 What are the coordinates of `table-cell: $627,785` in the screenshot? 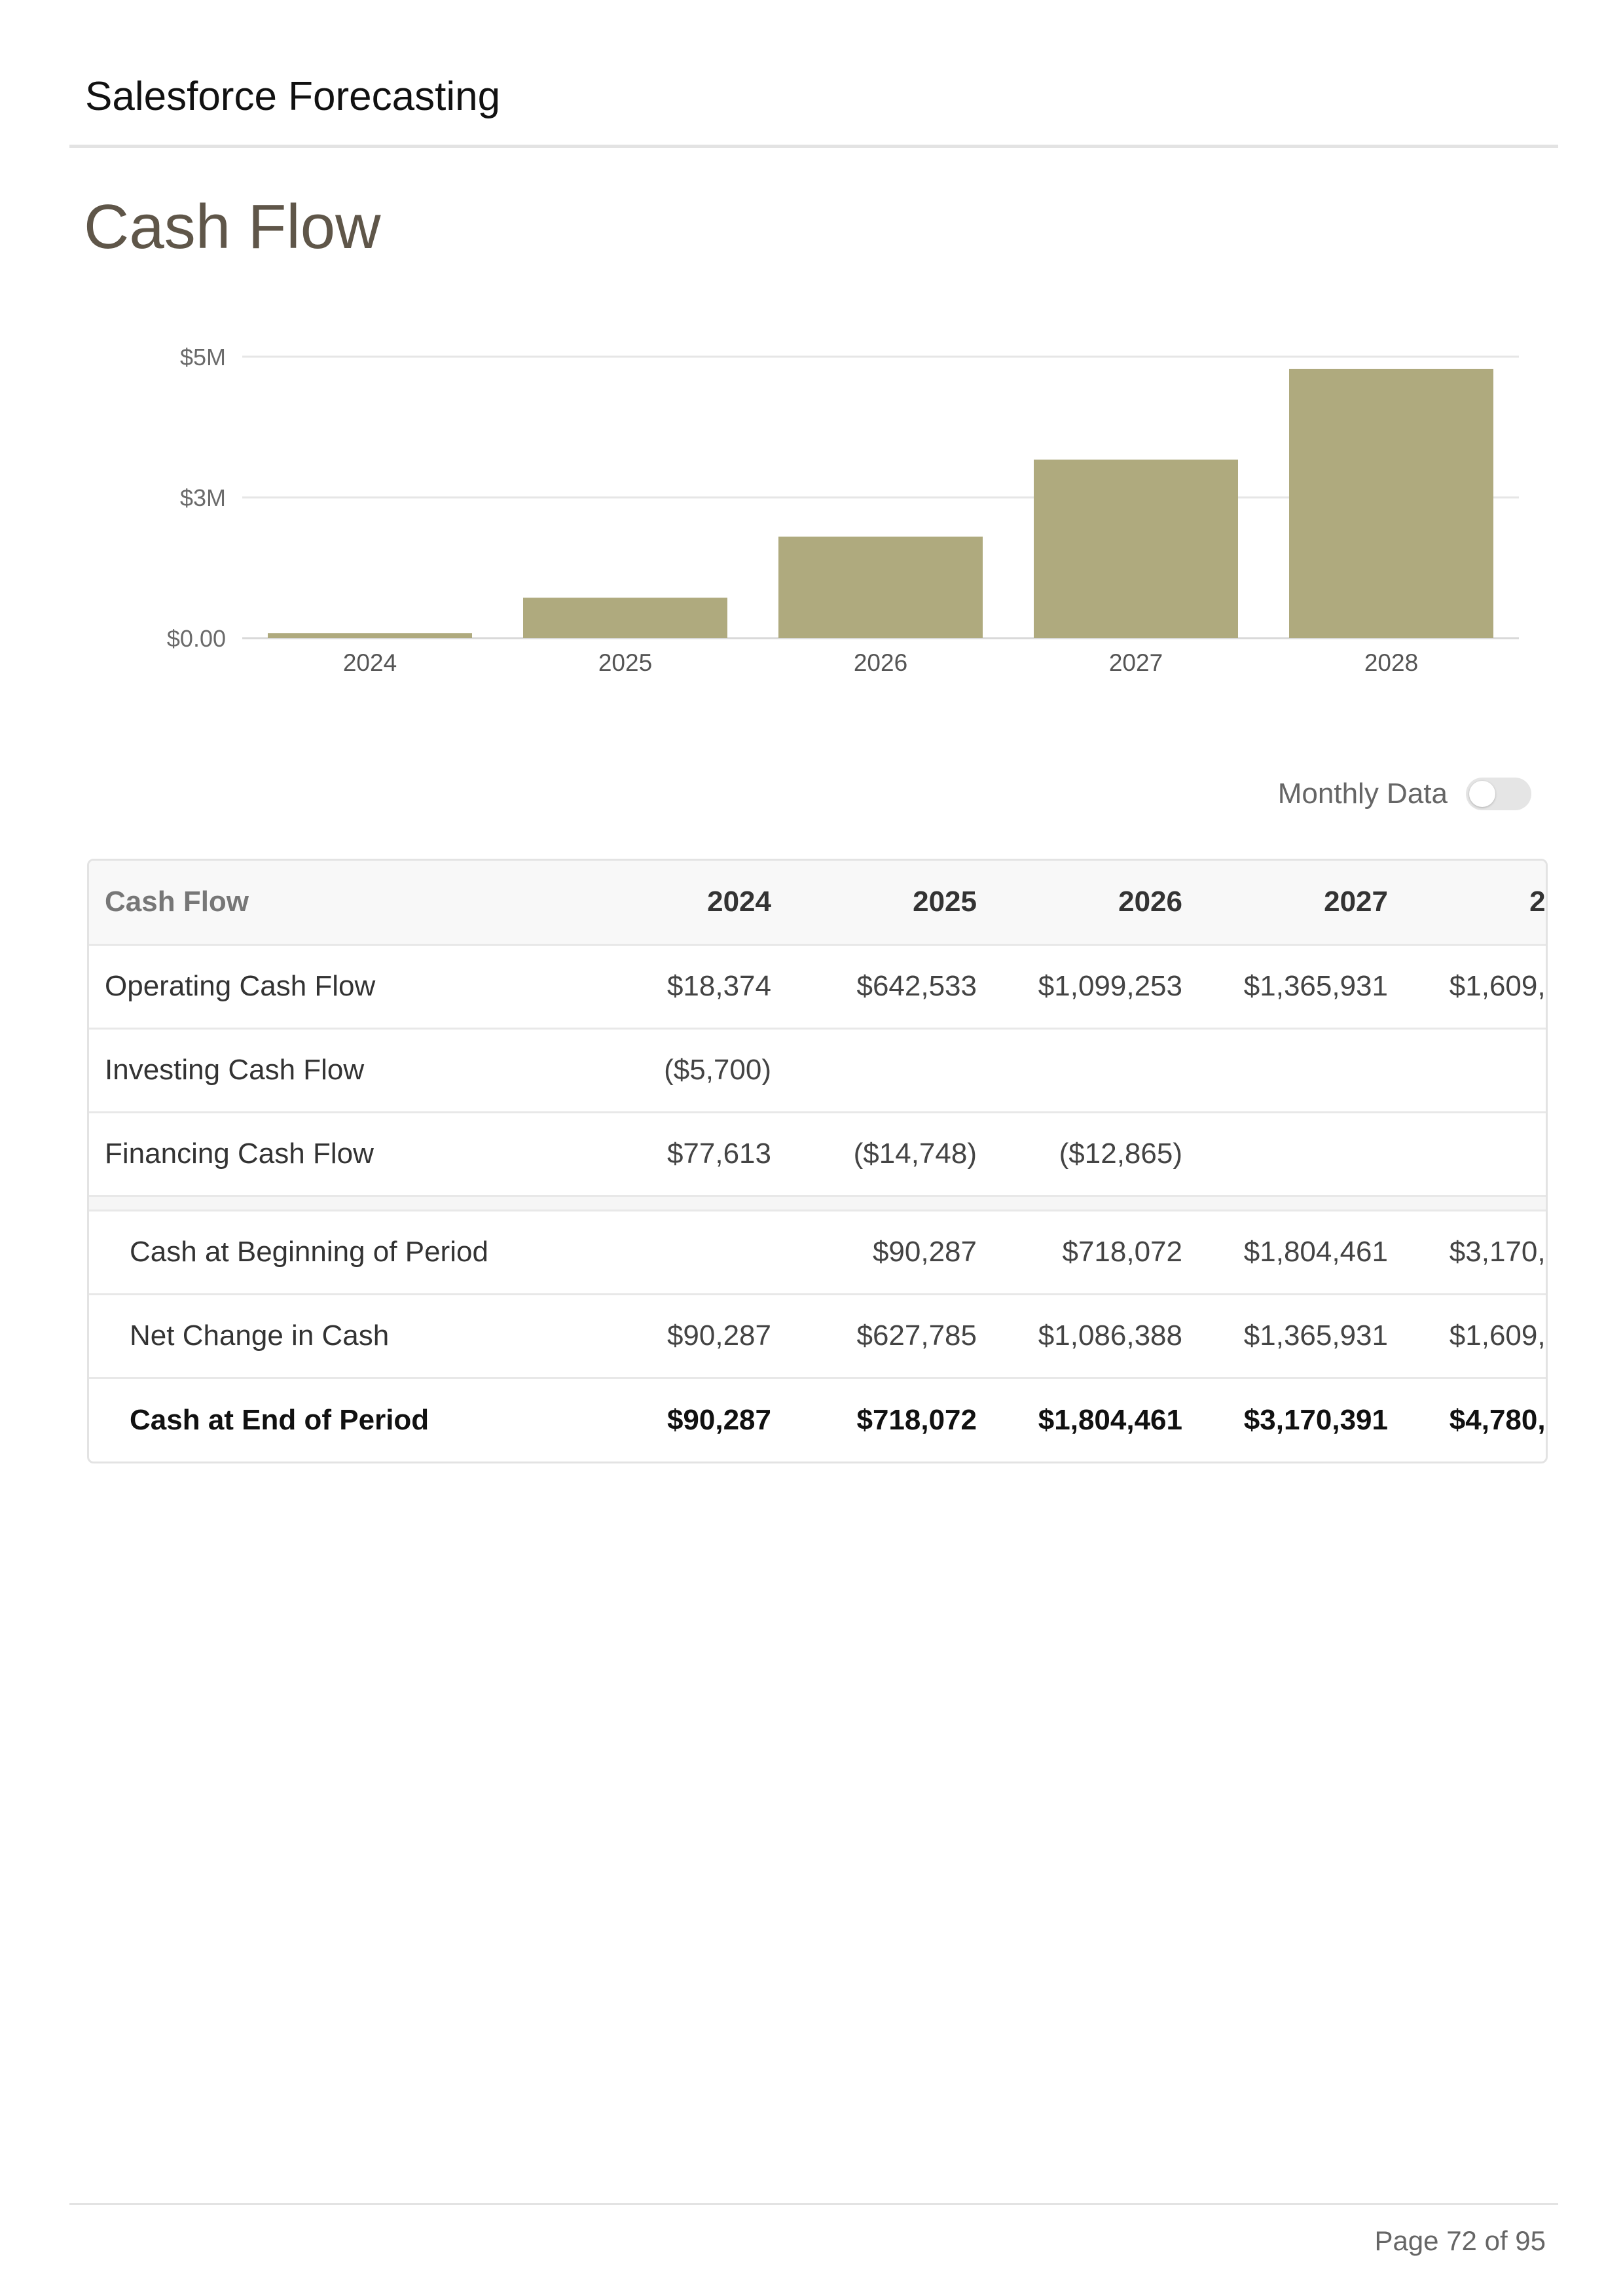 It's located at (890, 1336).